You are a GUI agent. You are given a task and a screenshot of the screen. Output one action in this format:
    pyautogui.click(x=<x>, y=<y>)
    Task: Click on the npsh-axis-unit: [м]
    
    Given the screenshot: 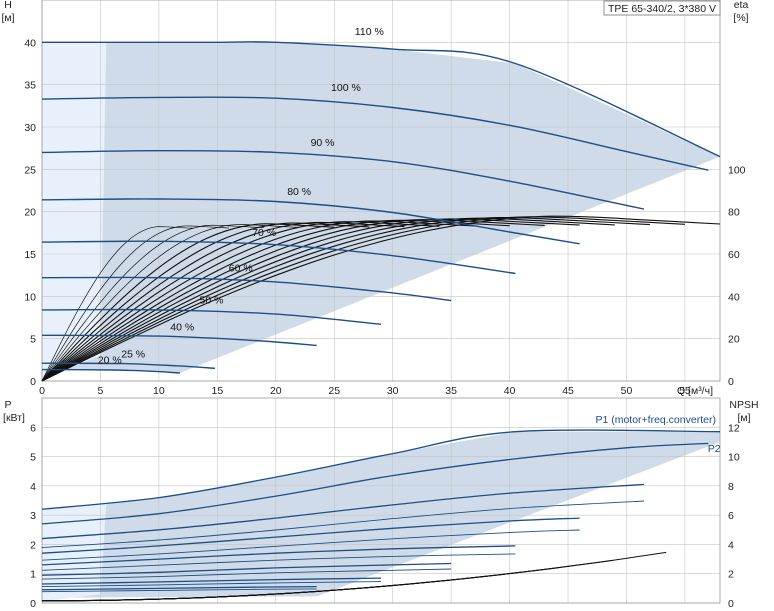 What is the action you would take?
    pyautogui.click(x=743, y=418)
    